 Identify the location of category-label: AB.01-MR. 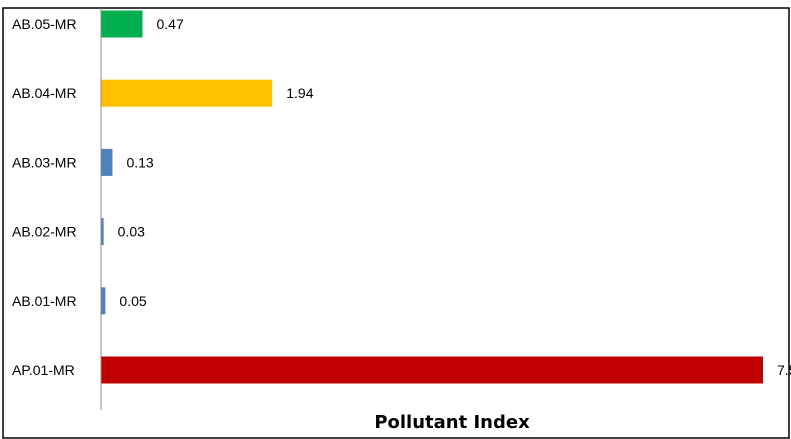
(44, 301).